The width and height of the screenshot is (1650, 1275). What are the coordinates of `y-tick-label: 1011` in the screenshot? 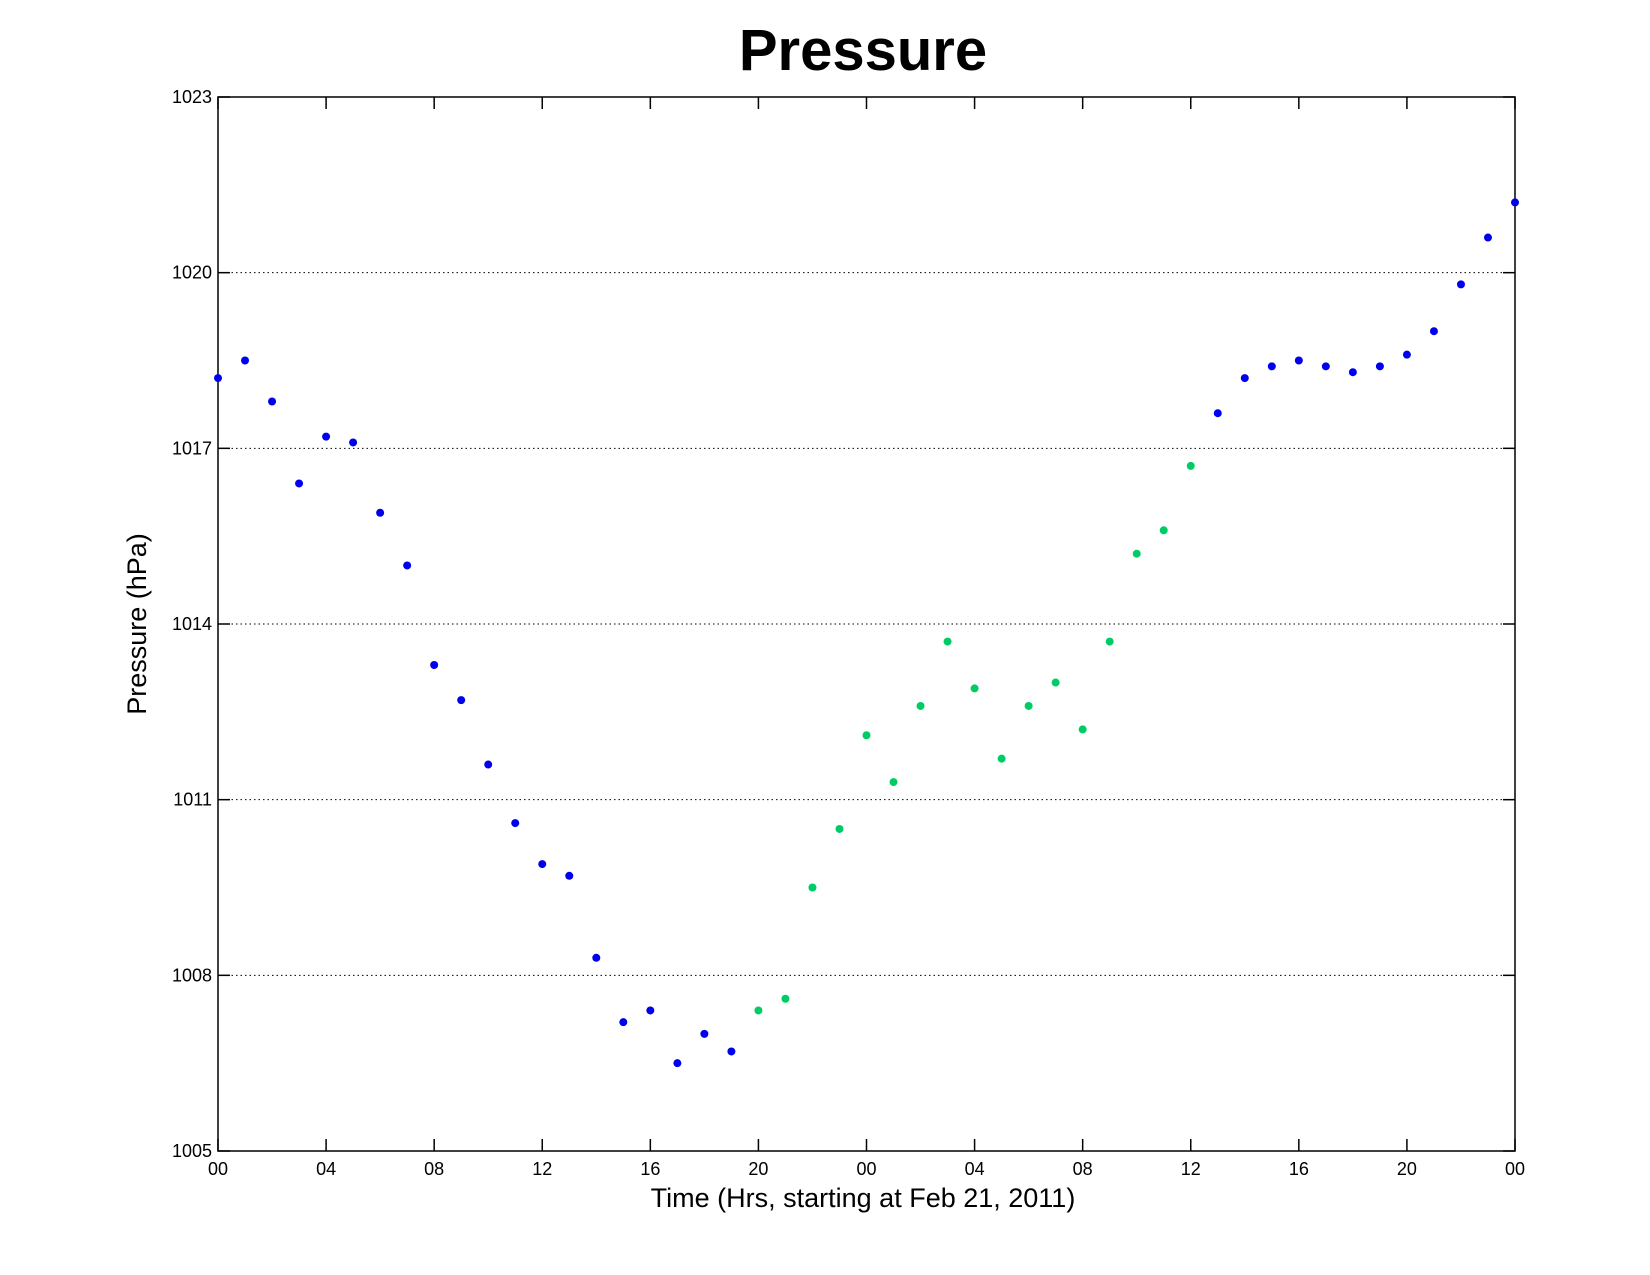 It's located at (192, 800).